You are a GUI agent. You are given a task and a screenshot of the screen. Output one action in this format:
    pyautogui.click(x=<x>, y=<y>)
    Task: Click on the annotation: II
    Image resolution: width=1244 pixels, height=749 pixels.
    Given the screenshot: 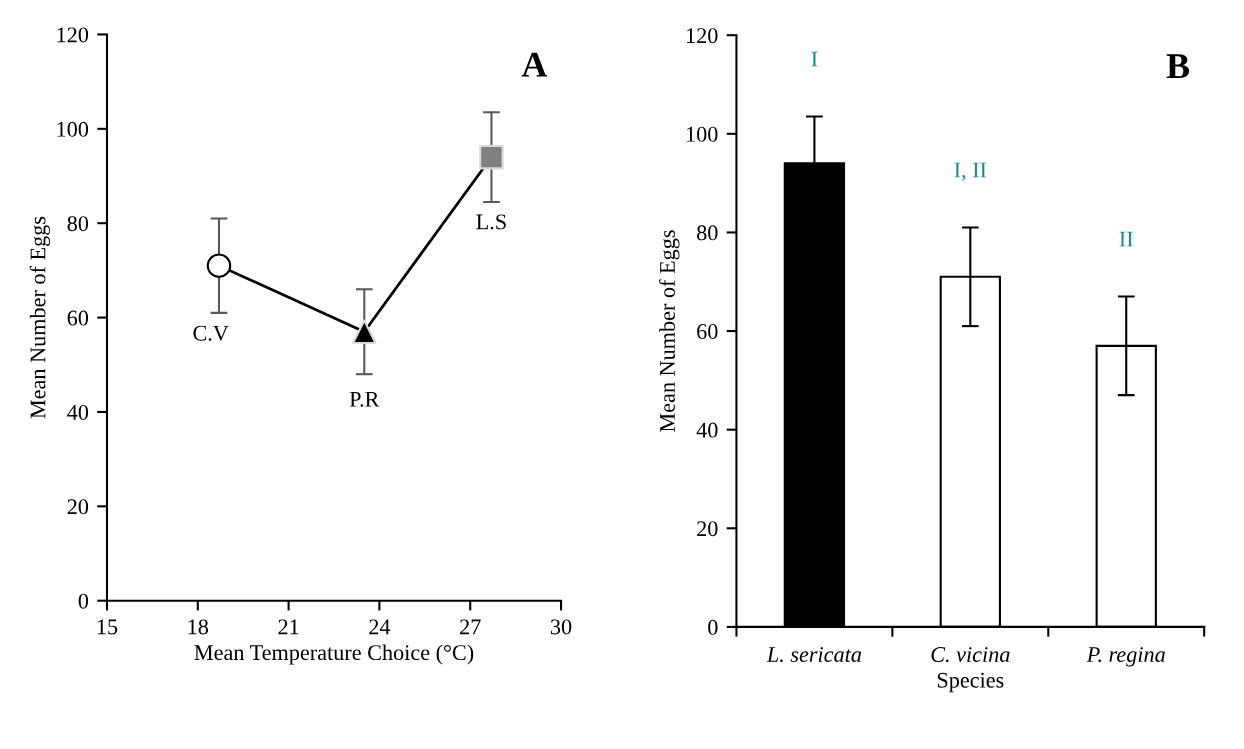 What is the action you would take?
    pyautogui.click(x=1126, y=239)
    